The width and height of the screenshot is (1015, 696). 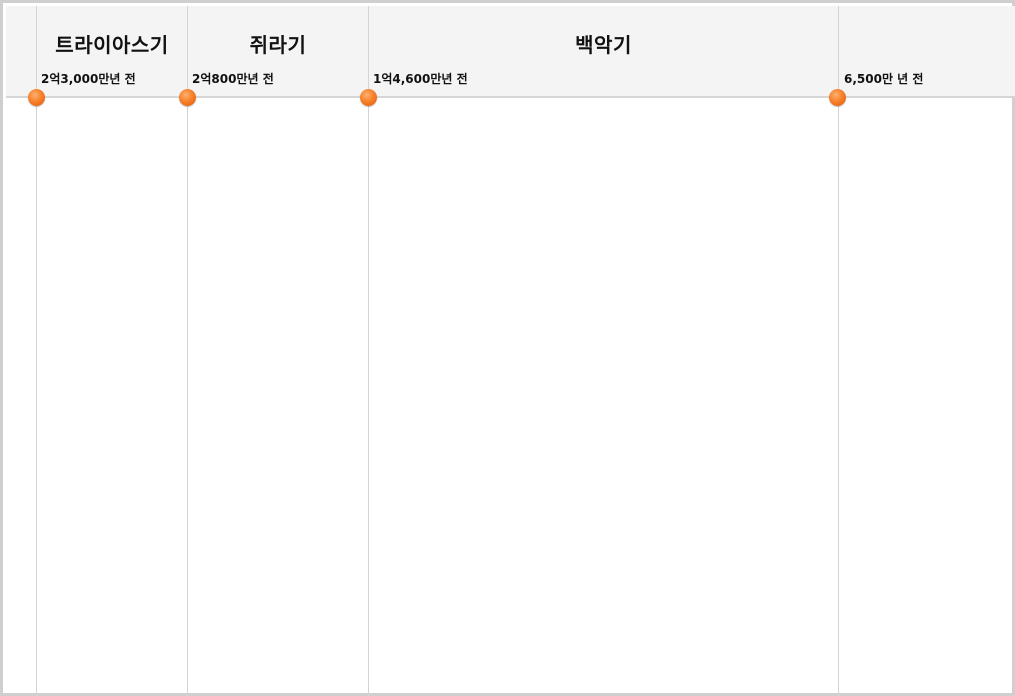 What do you see at coordinates (420, 79) in the screenshot?
I see `boundary-label-3: 1억4,600만년 전` at bounding box center [420, 79].